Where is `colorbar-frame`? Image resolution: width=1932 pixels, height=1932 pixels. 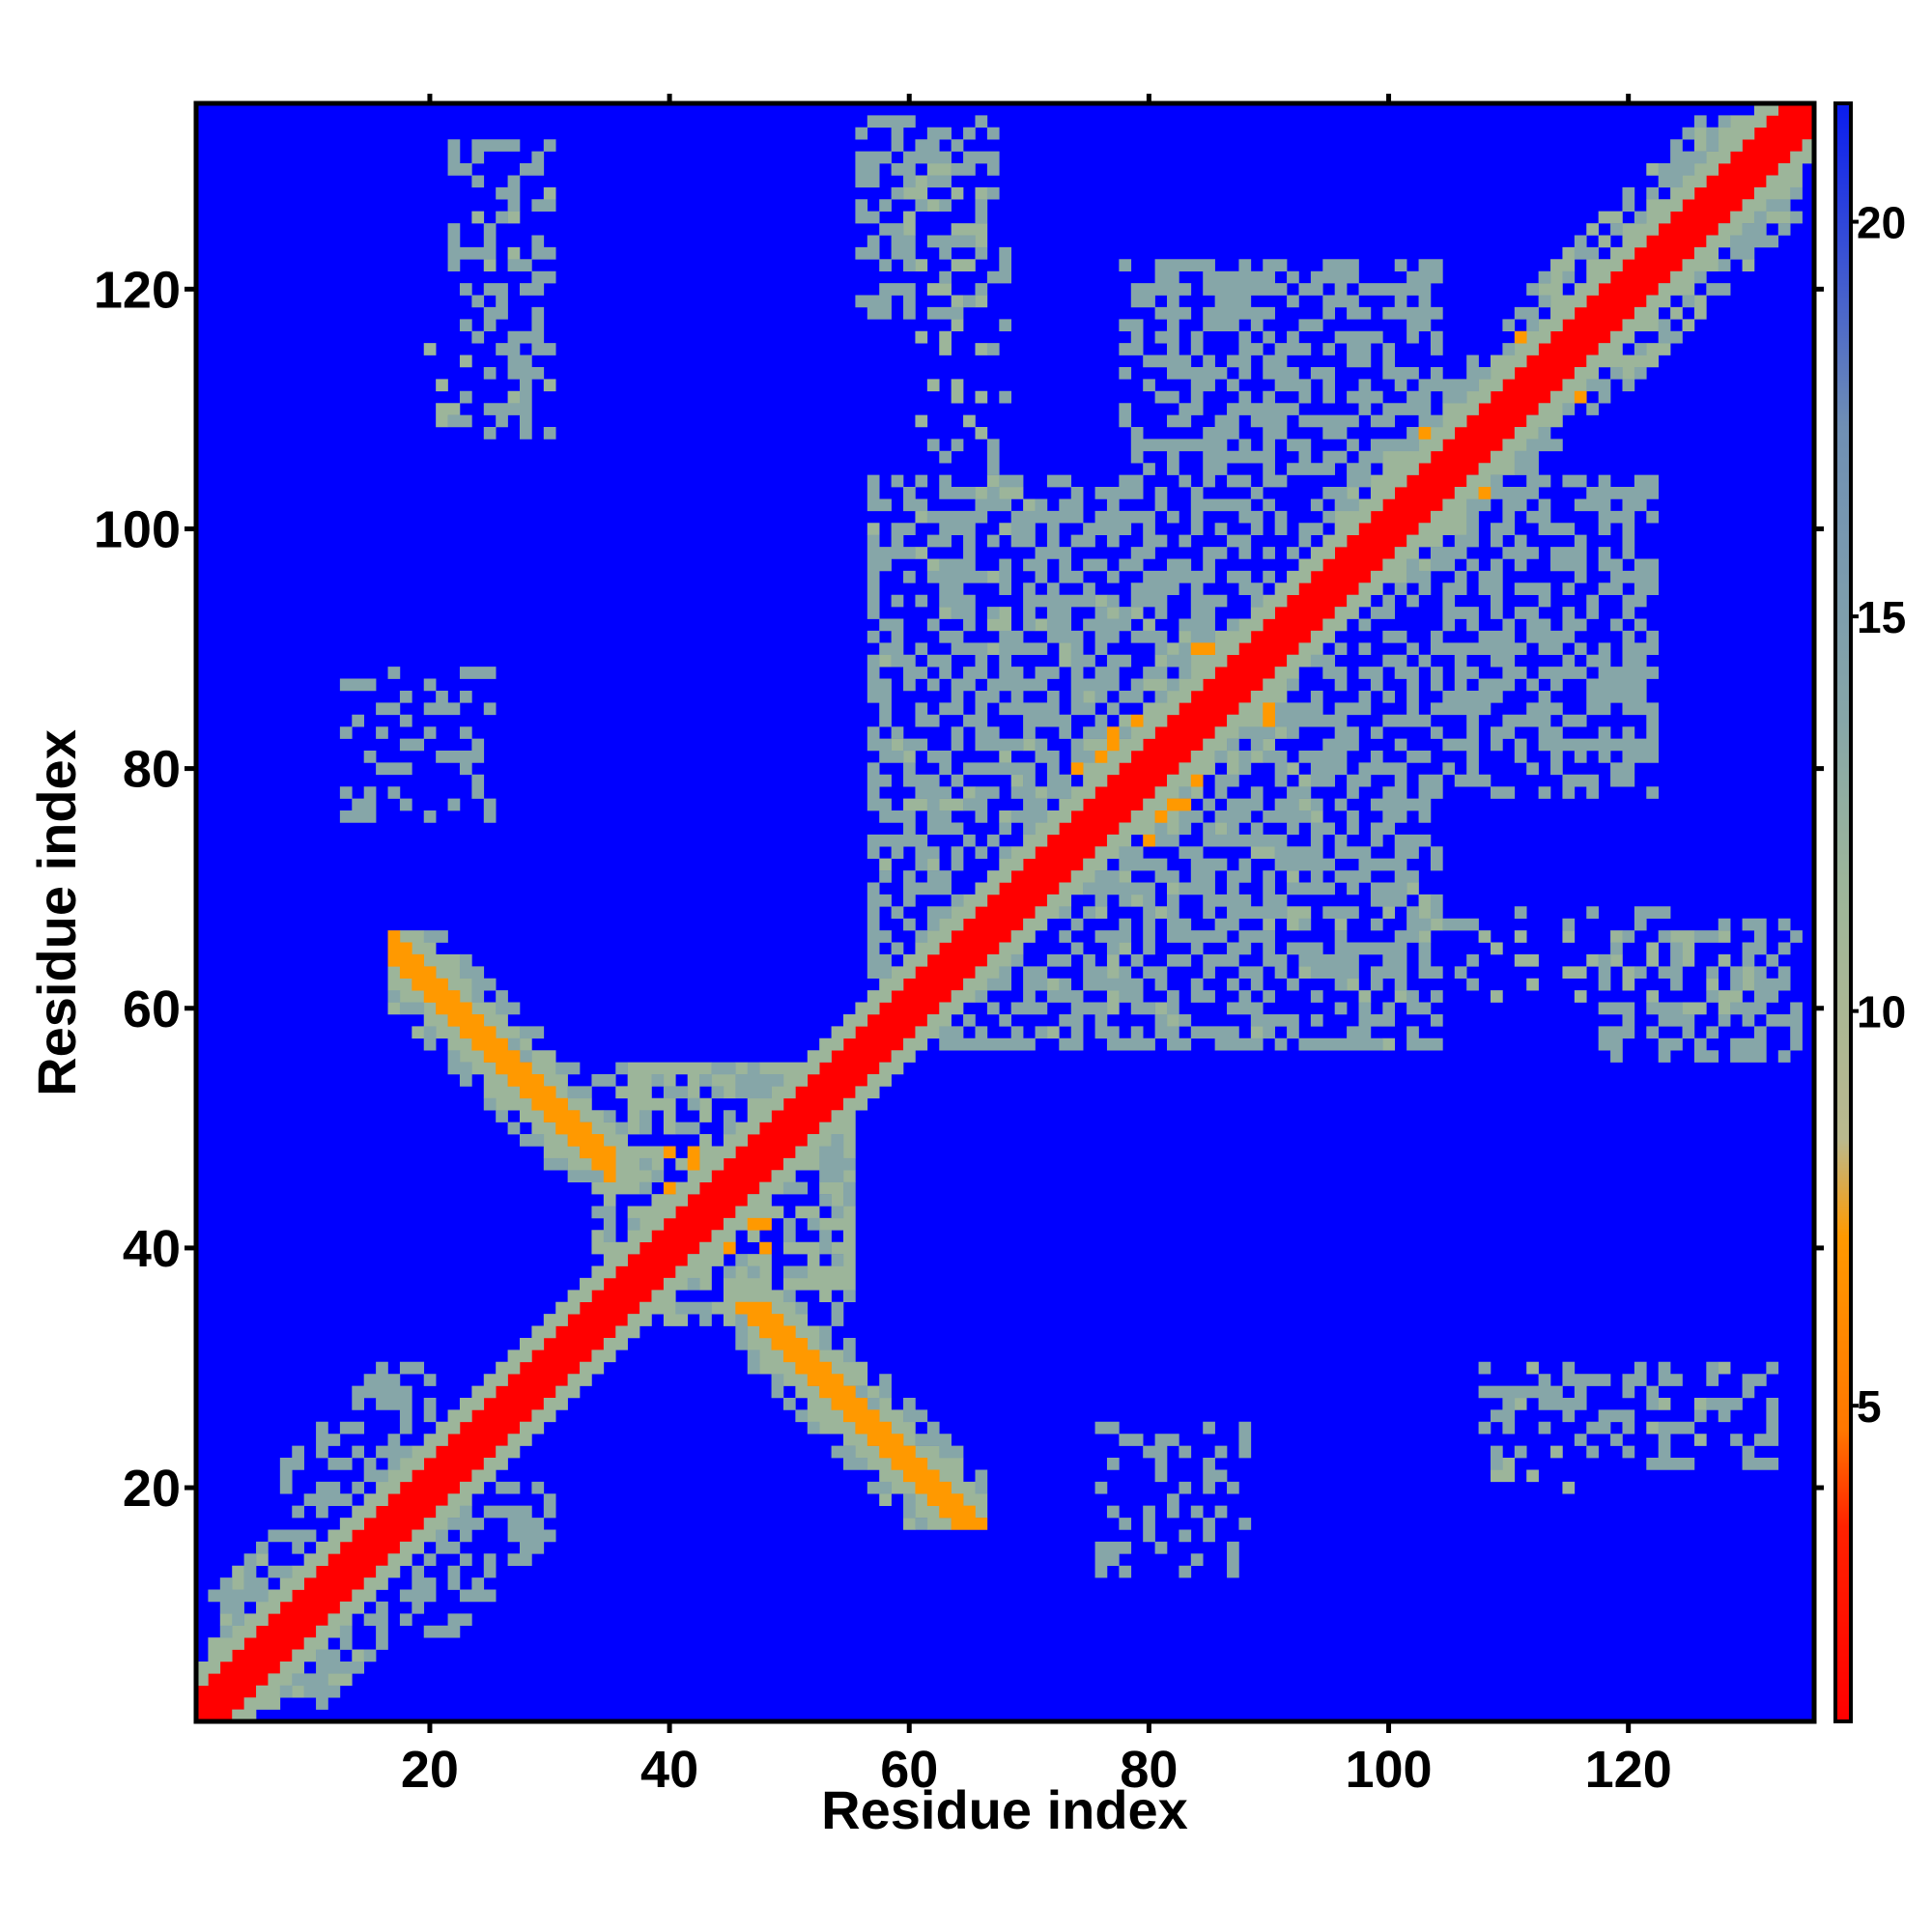 colorbar-frame is located at coordinates (1843, 912).